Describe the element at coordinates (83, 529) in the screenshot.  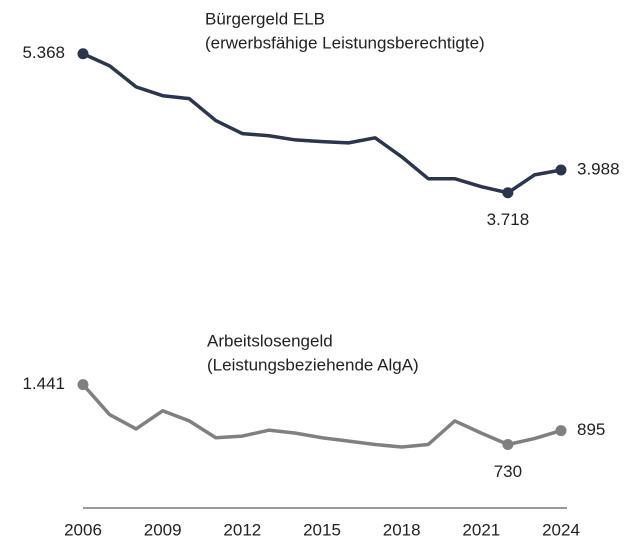
I see `x-tick-label: 2006` at that location.